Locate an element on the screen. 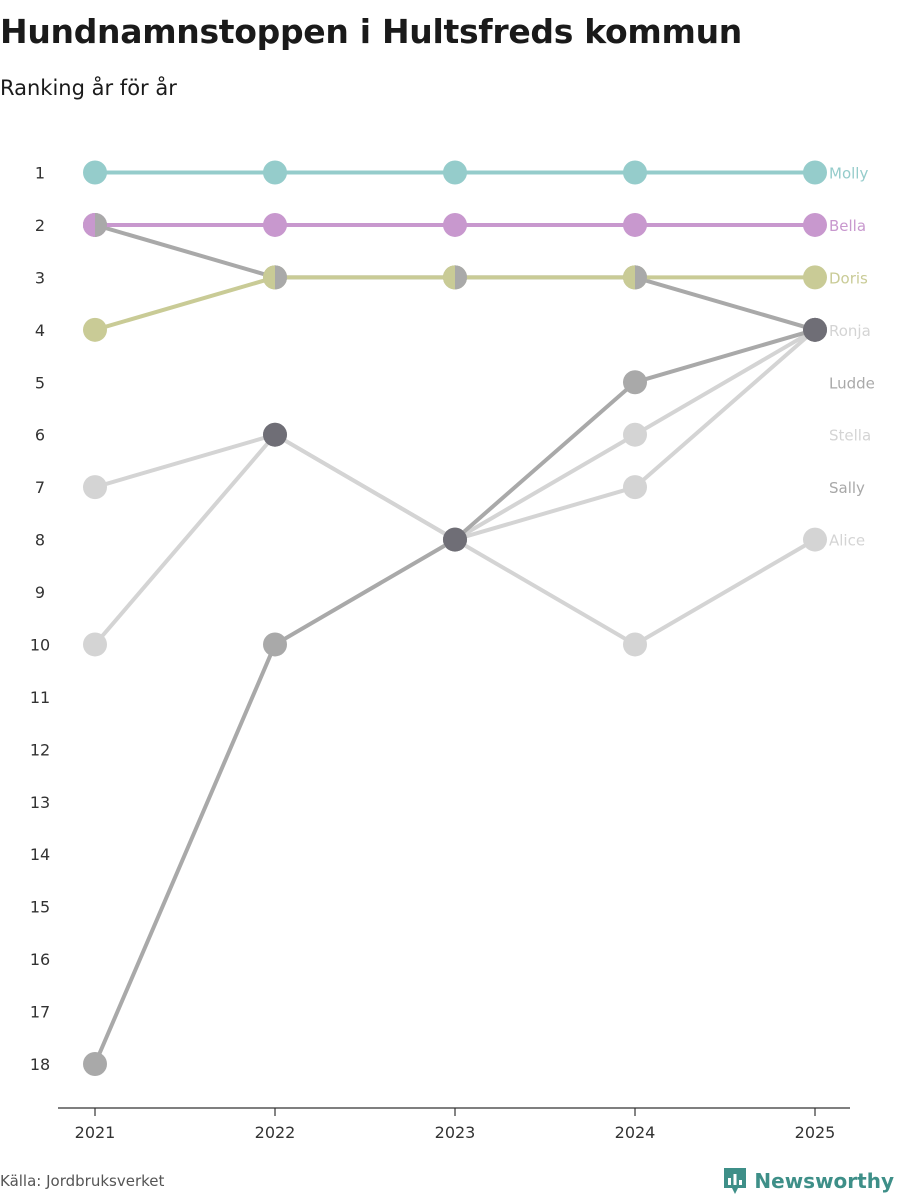  highlight-point-ronja-2022 is located at coordinates (275, 434).